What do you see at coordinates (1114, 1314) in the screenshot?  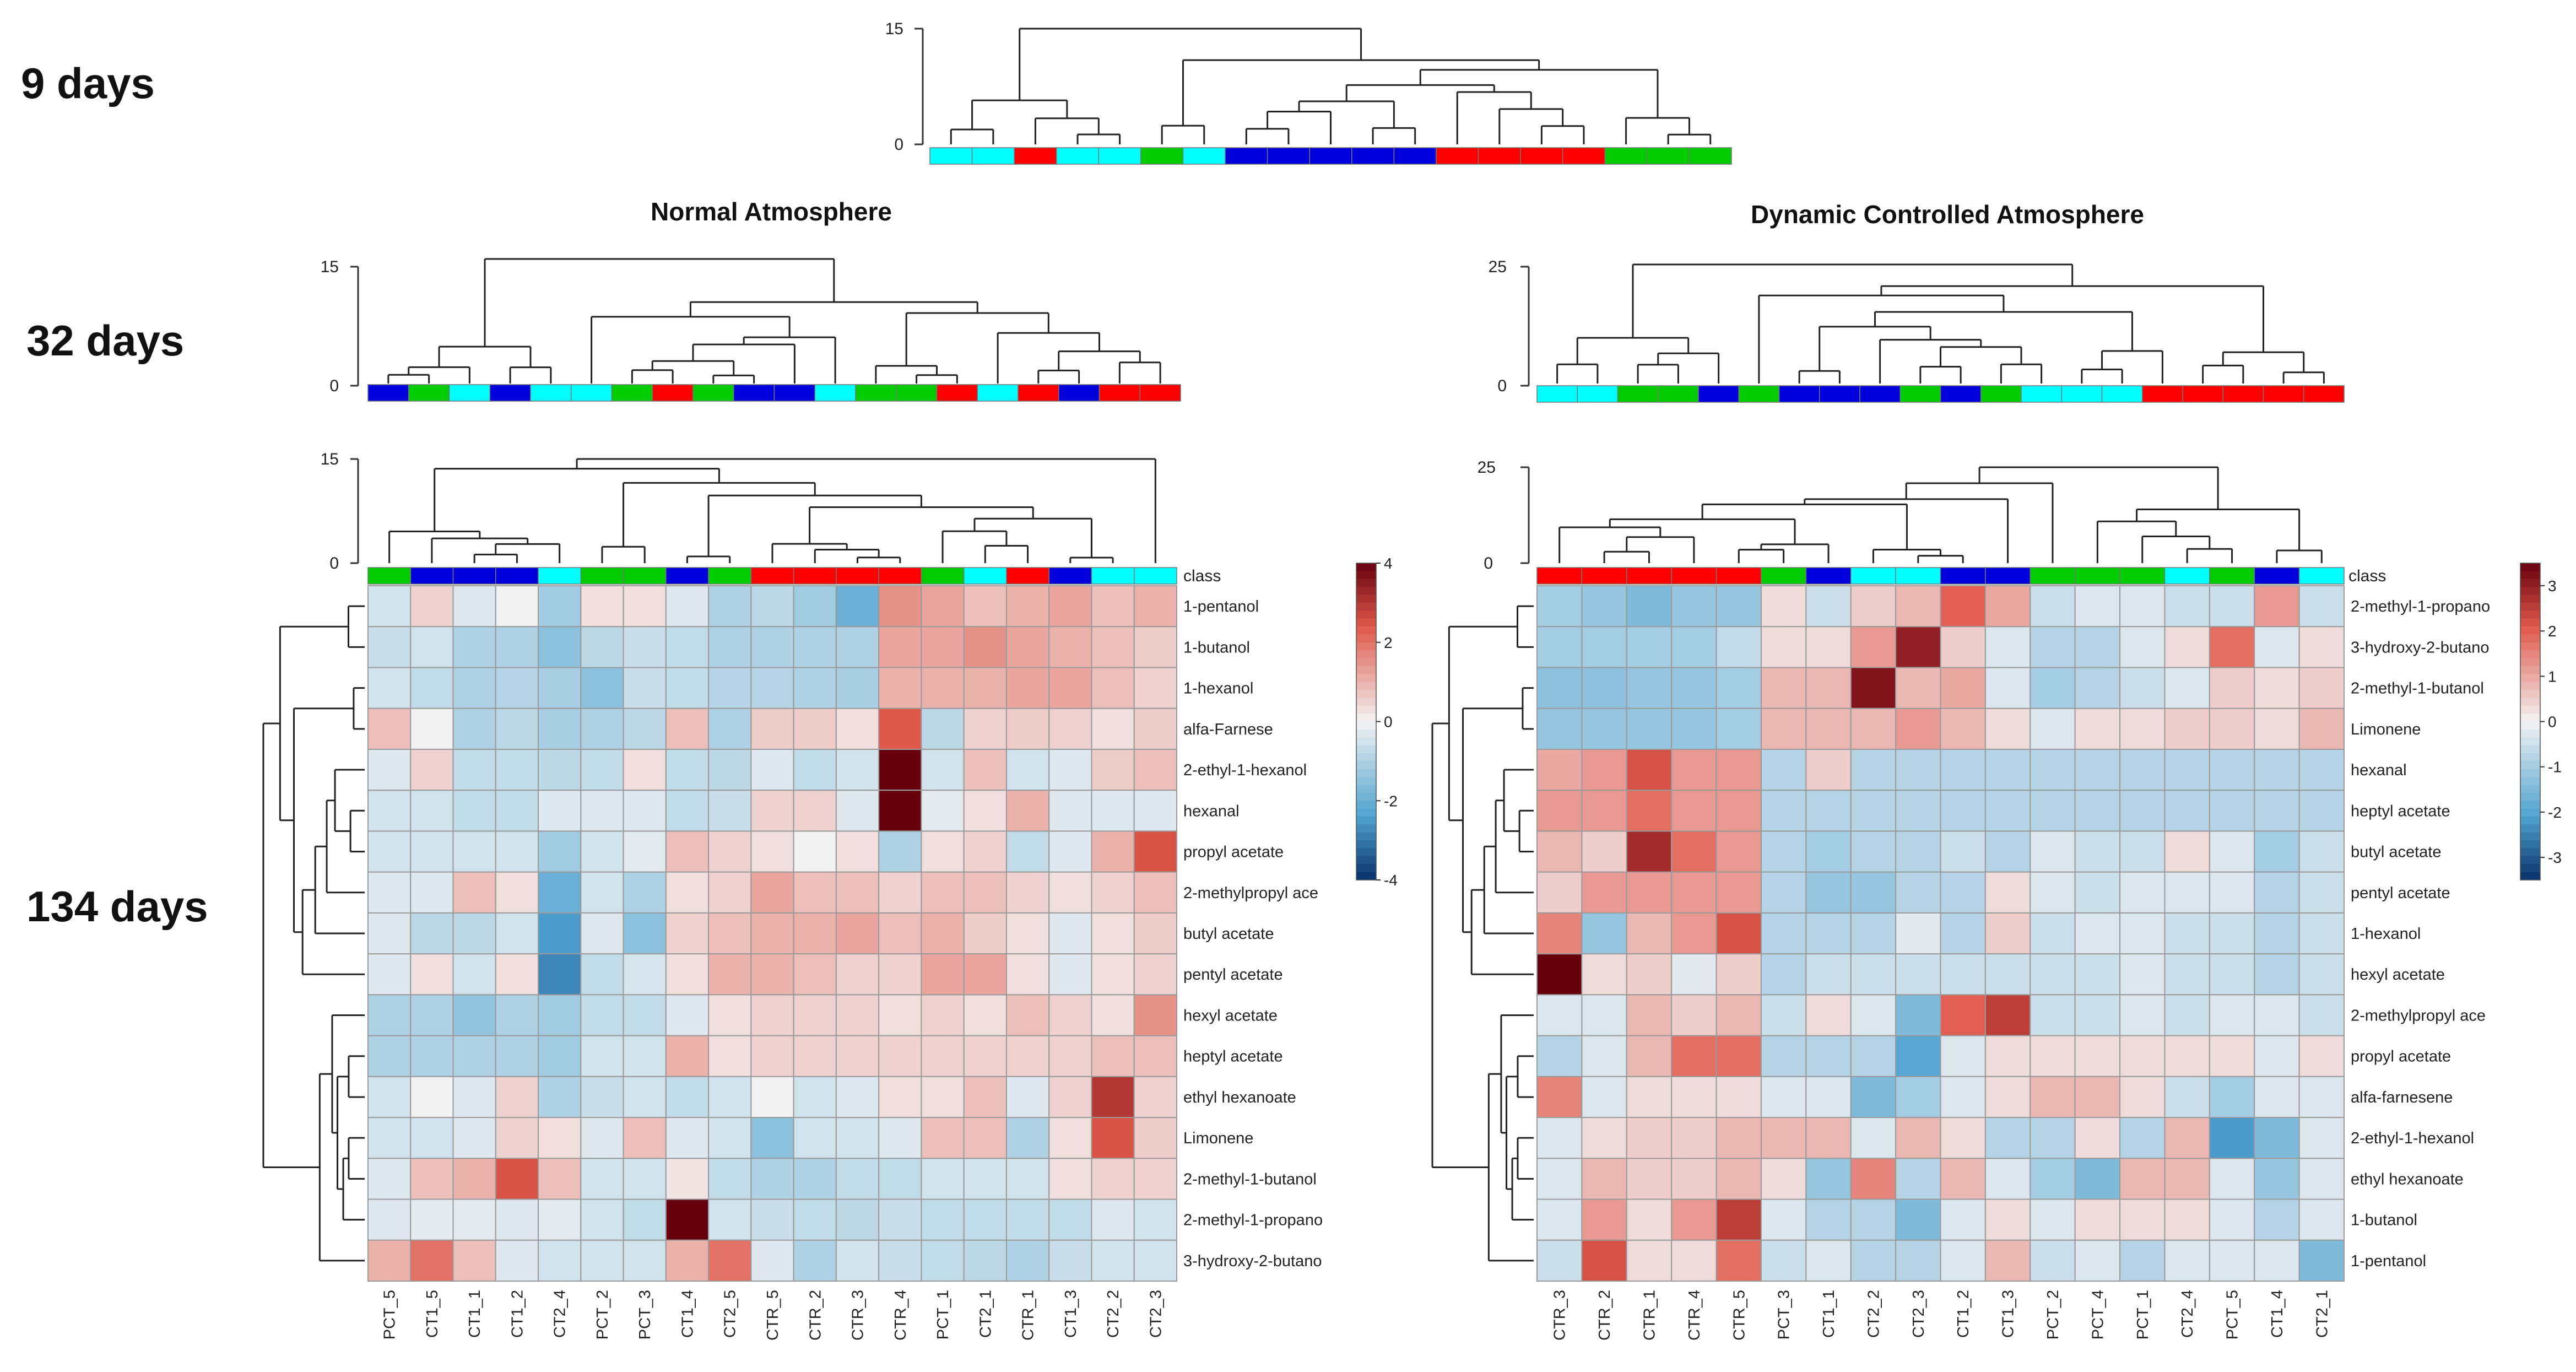 I see `column-label: CT2_2` at bounding box center [1114, 1314].